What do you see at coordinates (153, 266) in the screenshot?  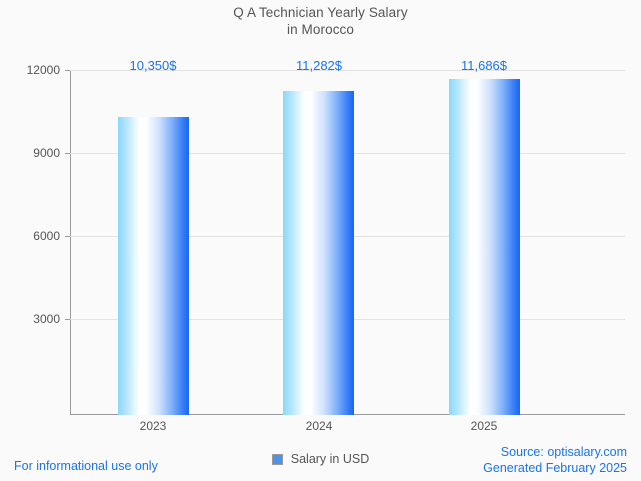 I see `bar-2023` at bounding box center [153, 266].